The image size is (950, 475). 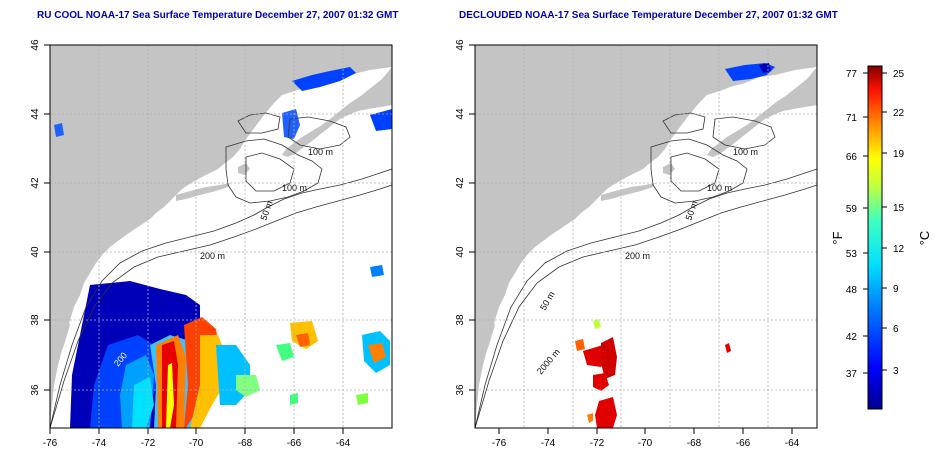 I want to click on colorbar-ticks, so click(x=875, y=223).